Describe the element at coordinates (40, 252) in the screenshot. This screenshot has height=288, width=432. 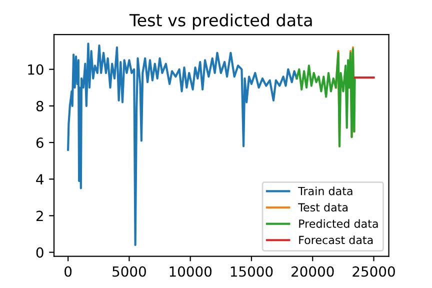
I see `y-tick-label: 0` at that location.